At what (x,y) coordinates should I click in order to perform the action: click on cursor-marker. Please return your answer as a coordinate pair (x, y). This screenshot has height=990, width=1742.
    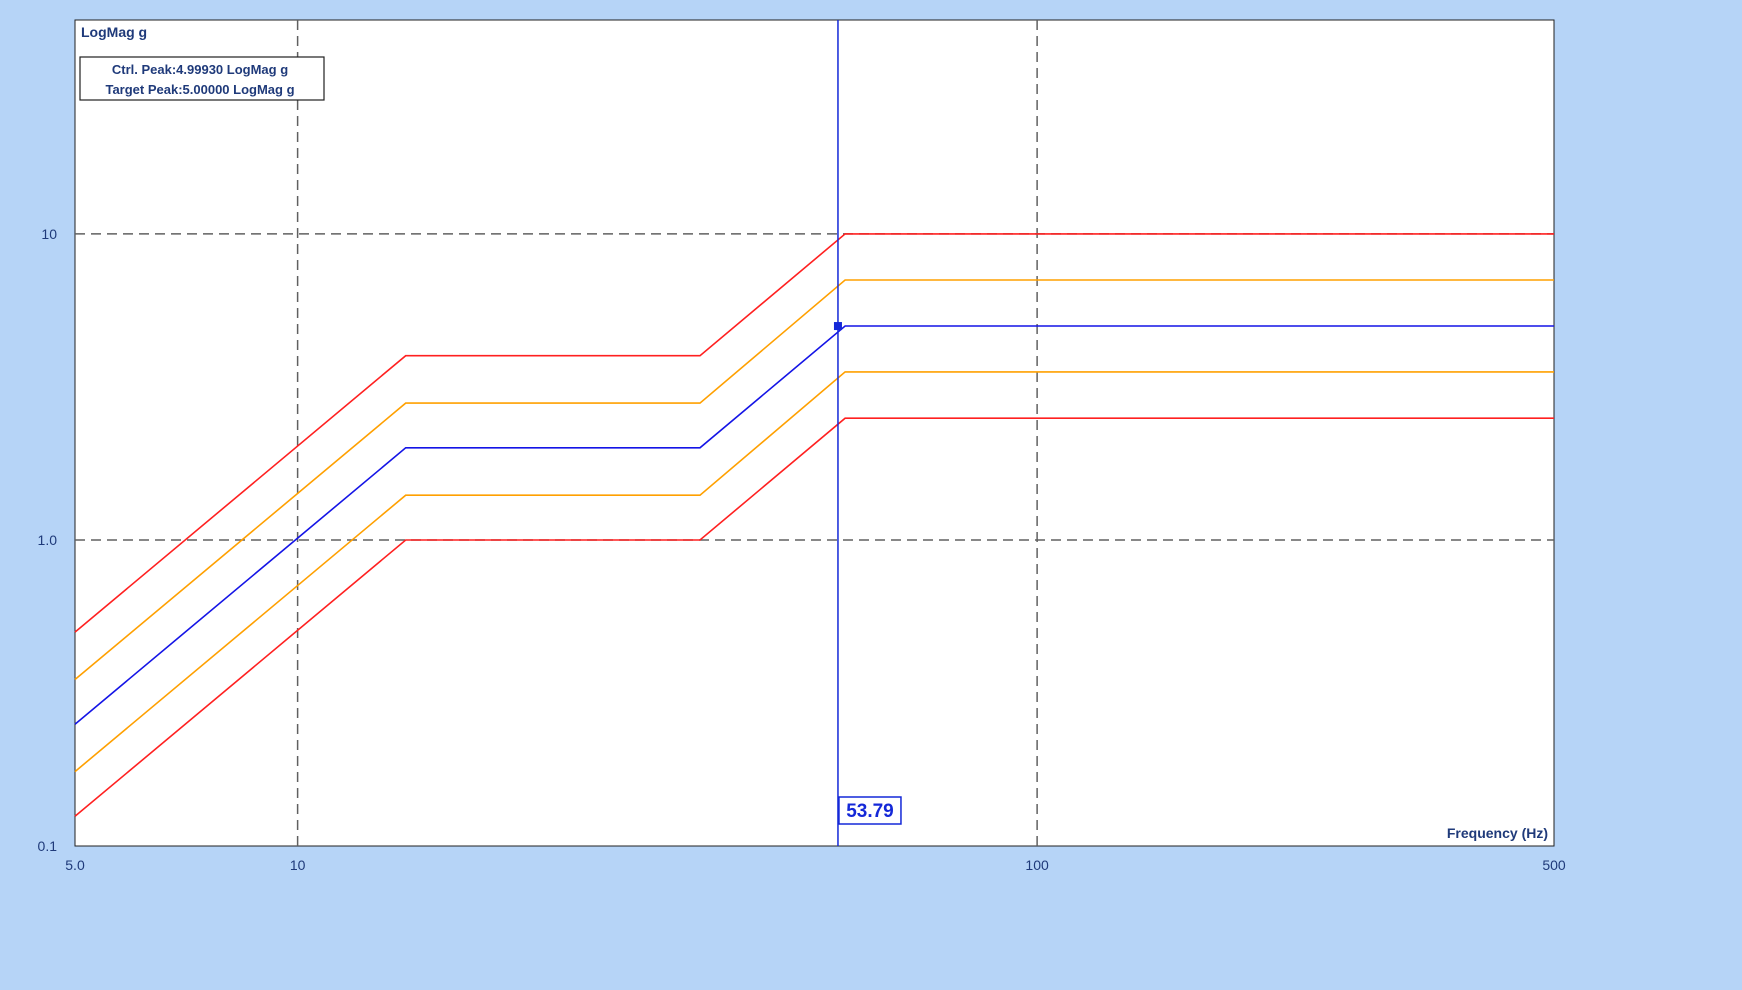
    Looking at the image, I should click on (837, 326).